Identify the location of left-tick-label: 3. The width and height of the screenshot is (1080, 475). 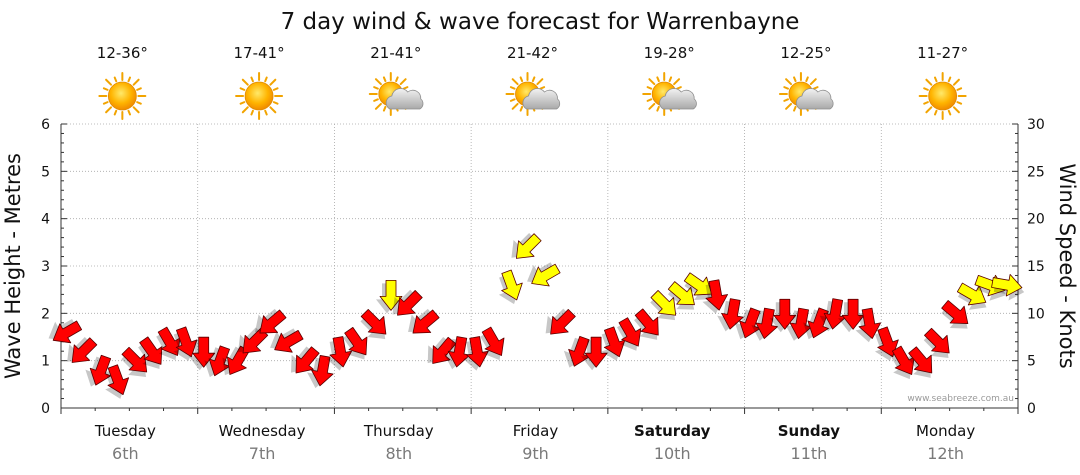
(45, 267).